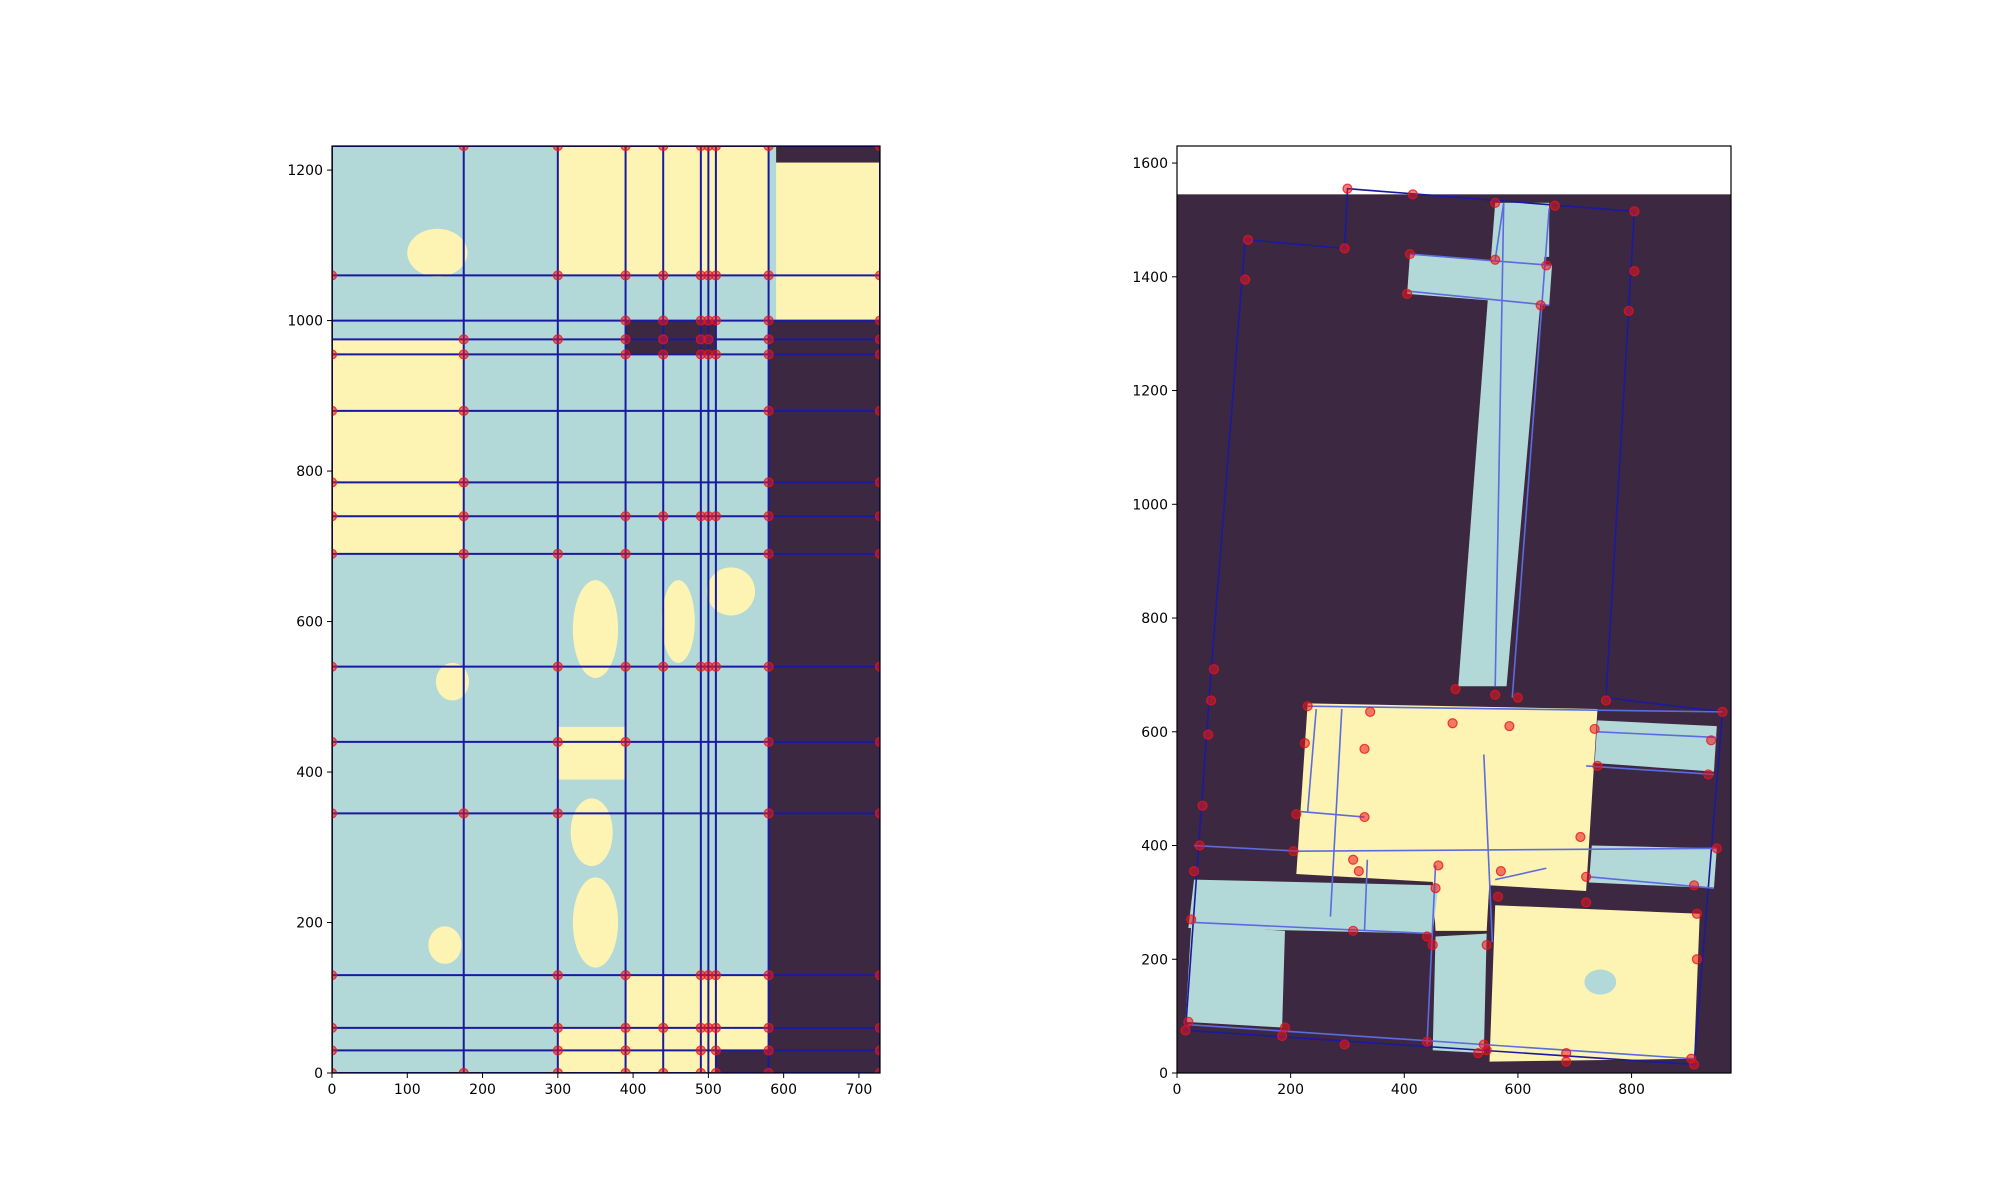 Image resolution: width=2000 pixels, height=1200 pixels. Describe the element at coordinates (1404, 1090) in the screenshot. I see `x-tick-label-2: 400` at that location.